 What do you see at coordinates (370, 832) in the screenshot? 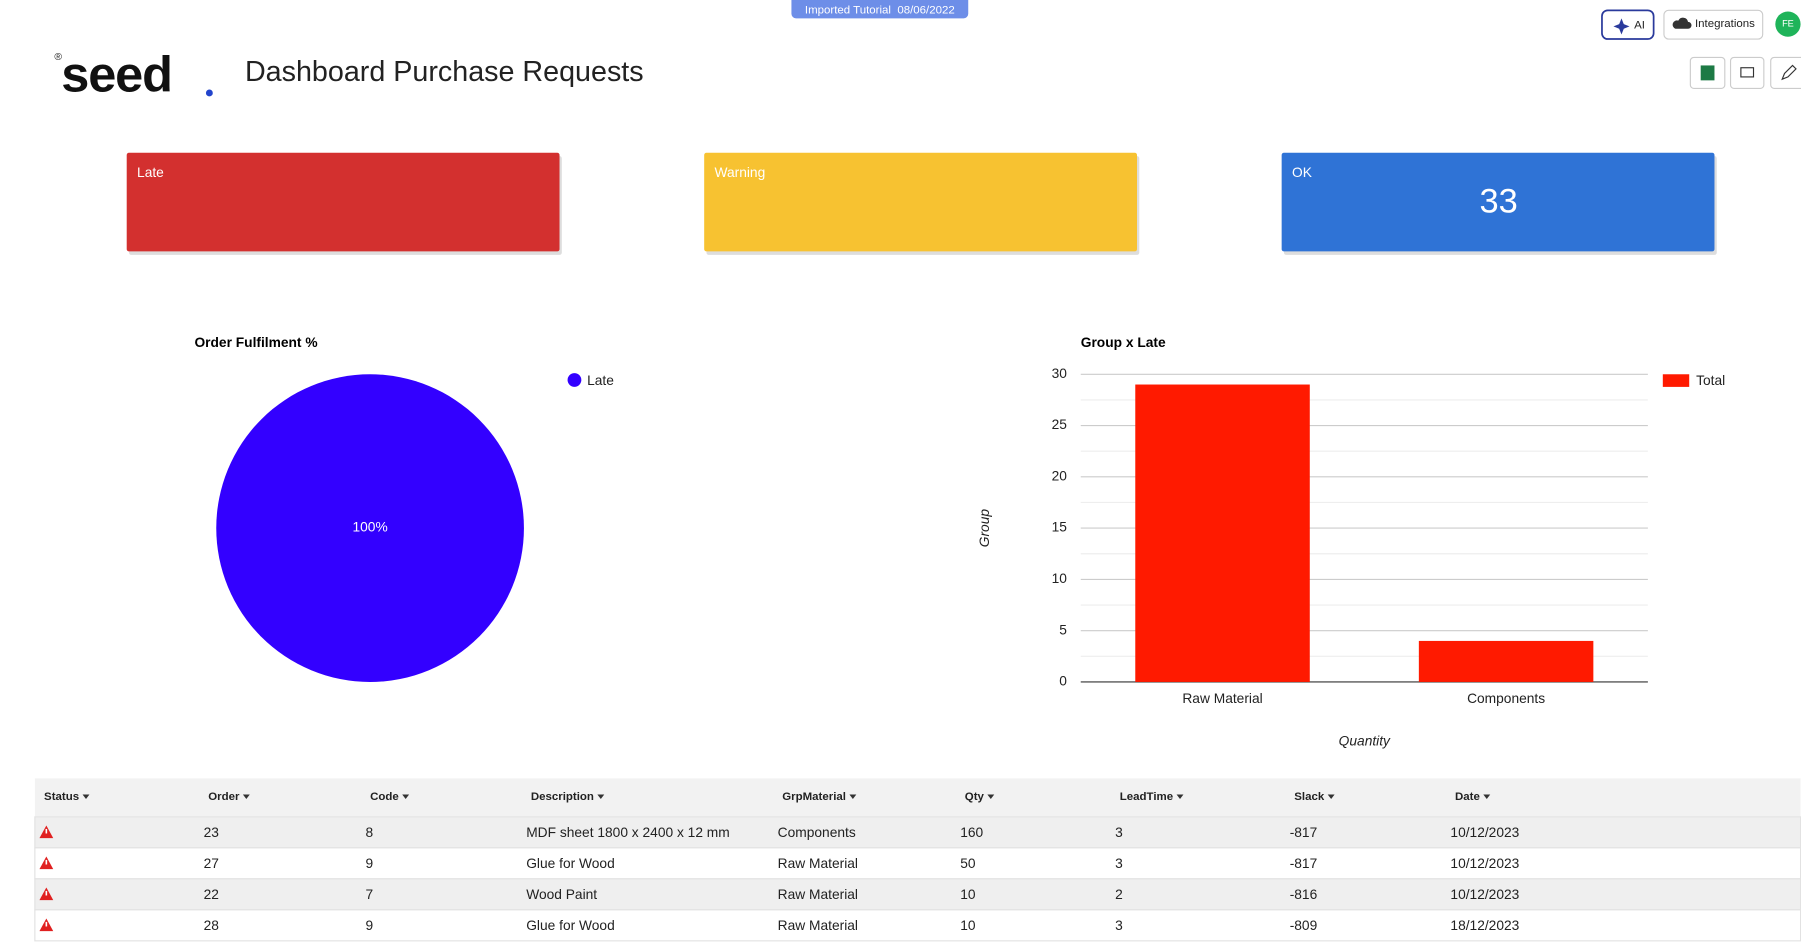
I see `table-cell: 8` at bounding box center [370, 832].